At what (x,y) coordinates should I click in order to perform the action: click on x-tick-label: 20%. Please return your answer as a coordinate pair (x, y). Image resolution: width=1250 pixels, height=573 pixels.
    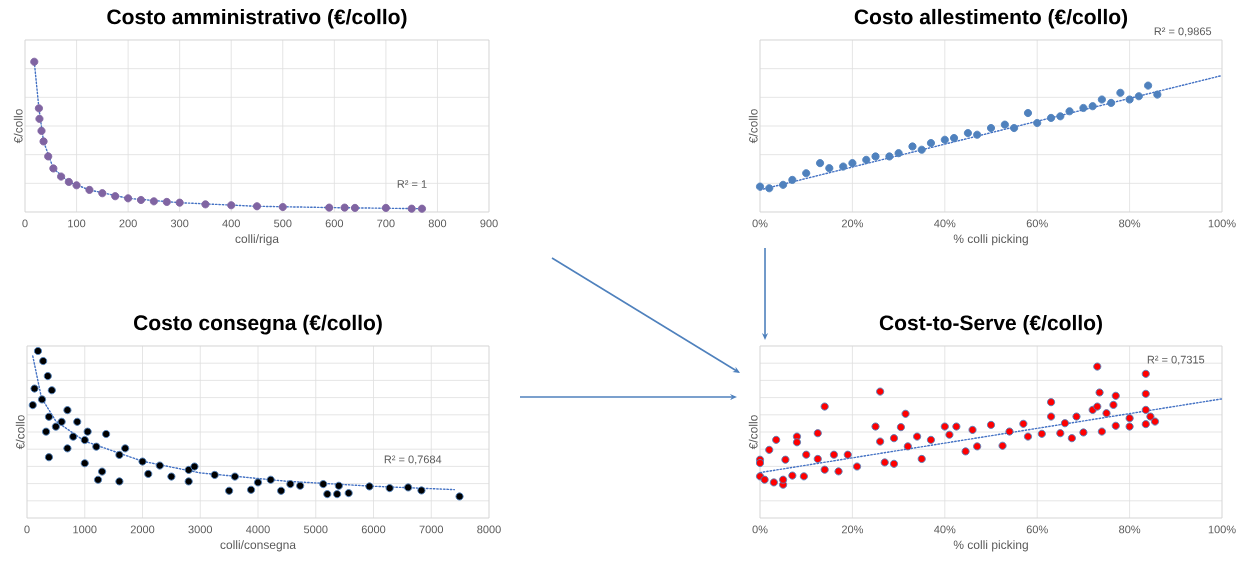
    Looking at the image, I should click on (852, 223).